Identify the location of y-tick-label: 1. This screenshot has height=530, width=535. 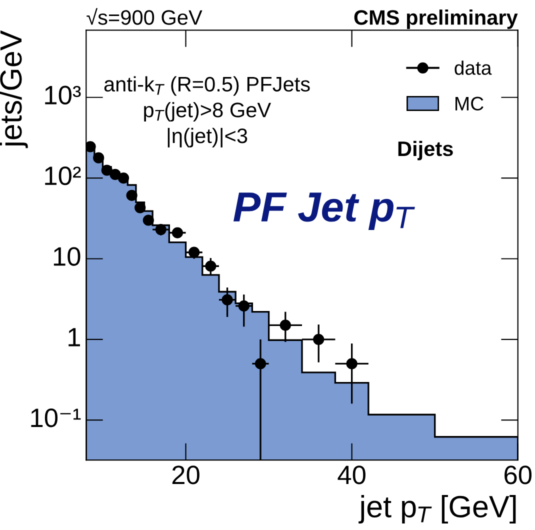
(74, 337).